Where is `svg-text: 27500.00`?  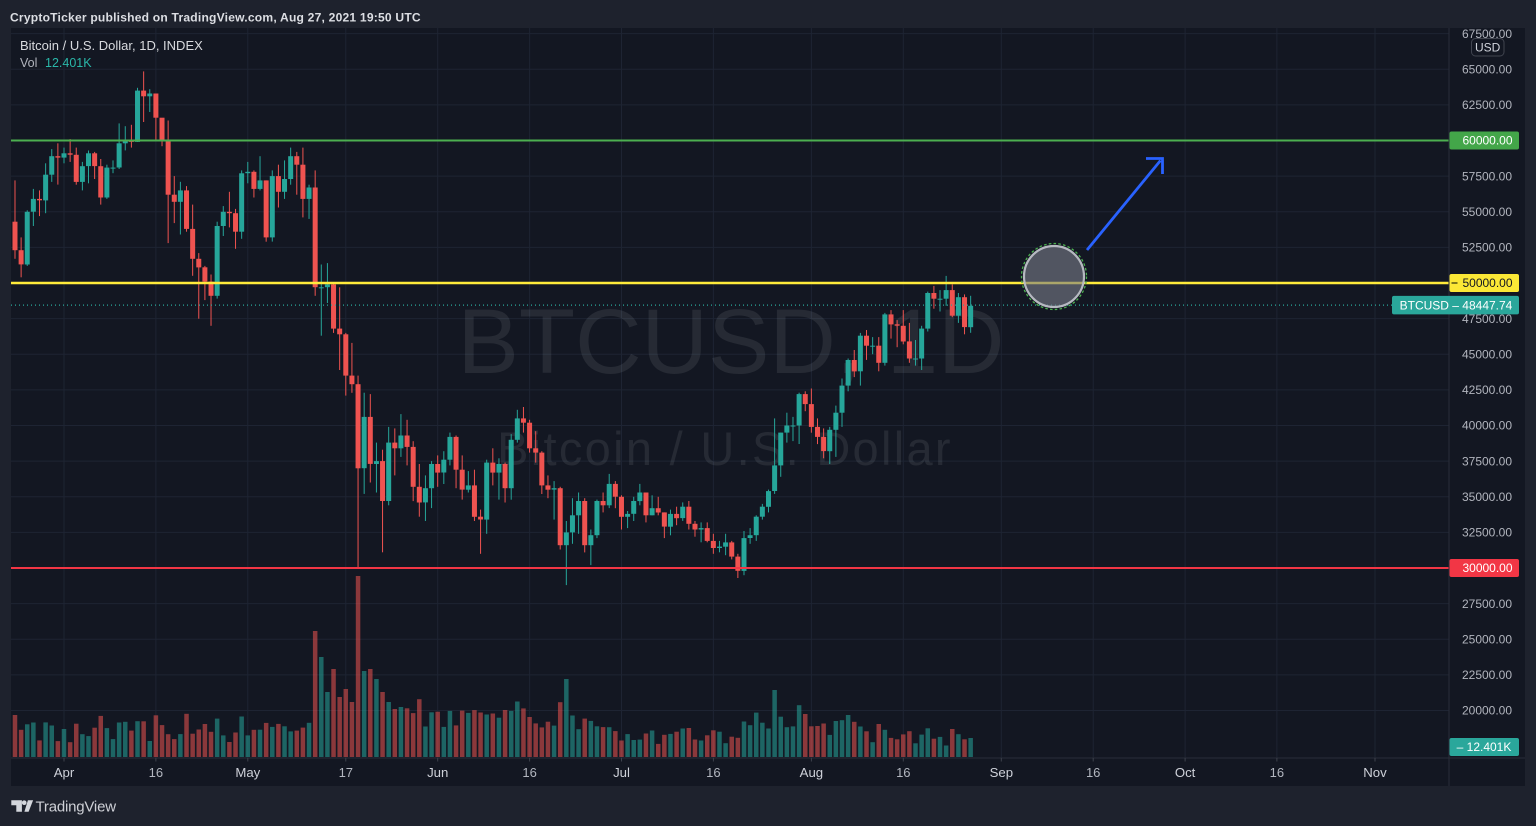 svg-text: 27500.00 is located at coordinates (1487, 604).